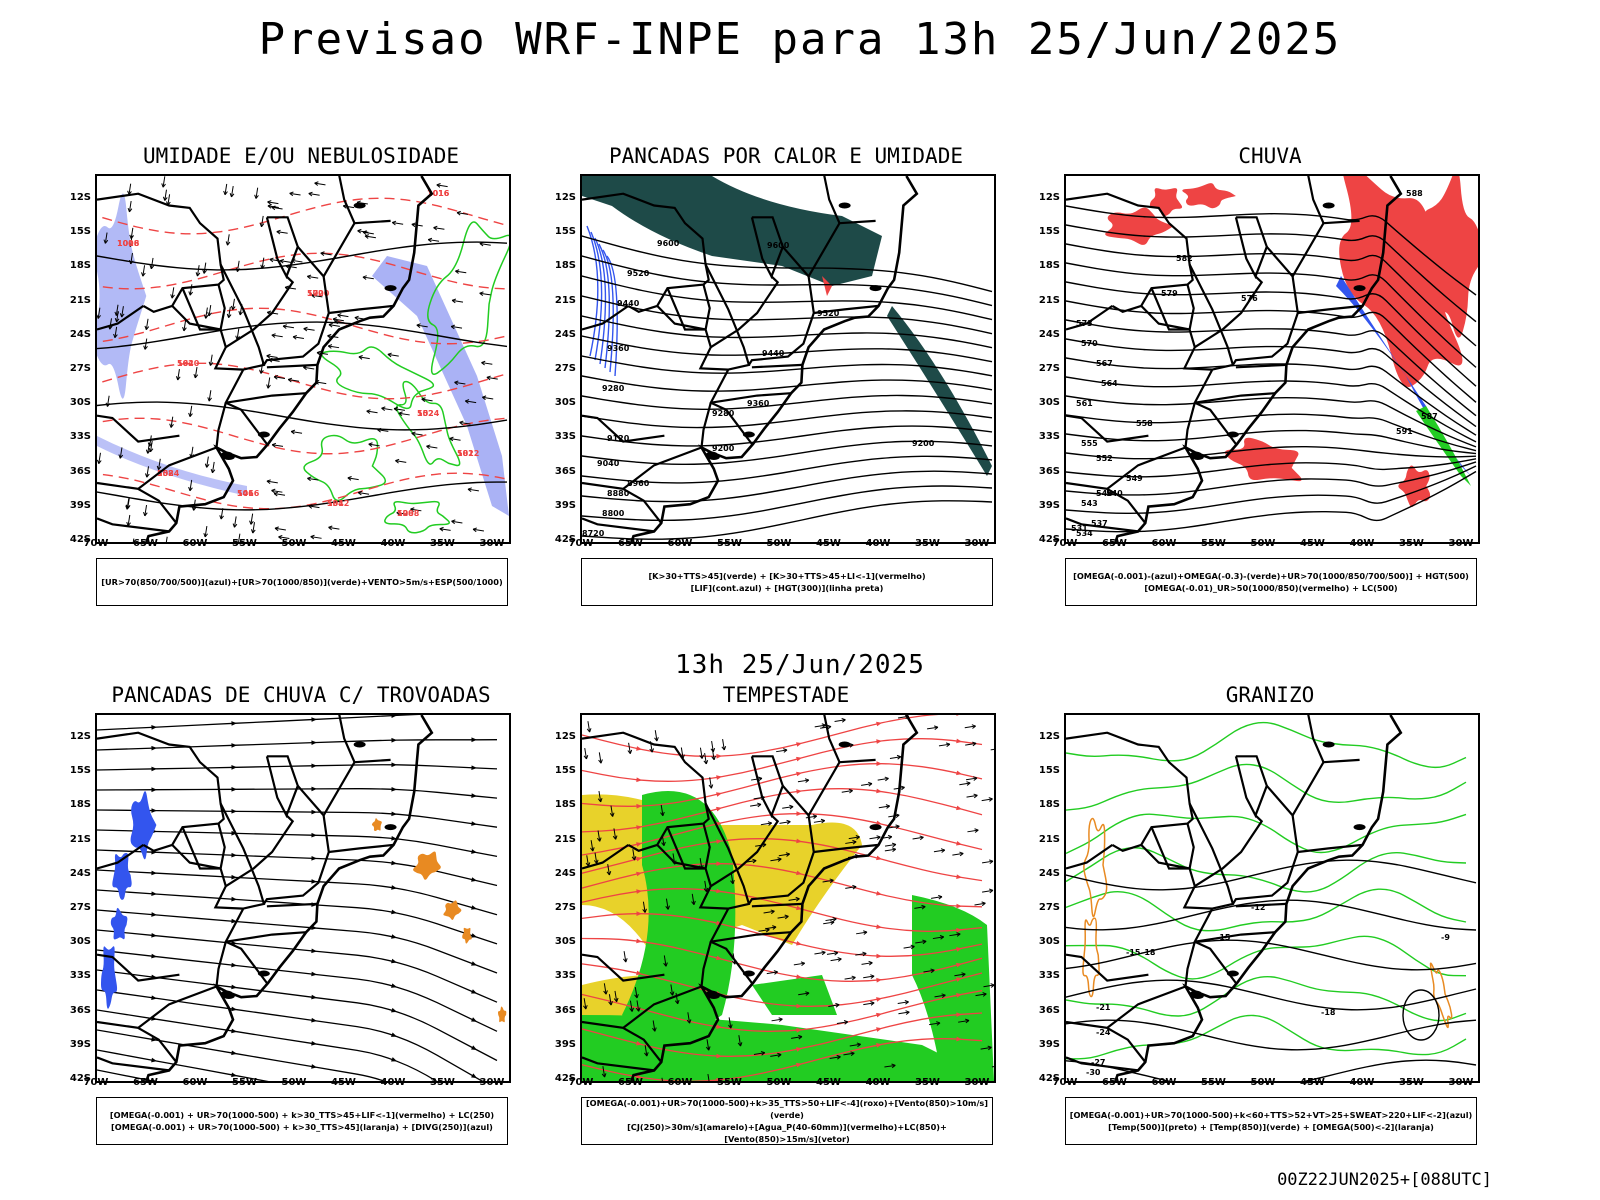 The height and width of the screenshot is (1200, 1600). I want to click on lon-label: 60W, so click(680, 1082).